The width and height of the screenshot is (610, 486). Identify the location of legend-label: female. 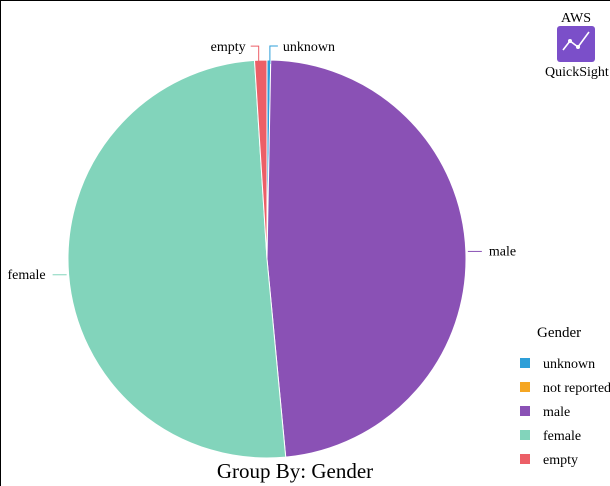
(562, 436).